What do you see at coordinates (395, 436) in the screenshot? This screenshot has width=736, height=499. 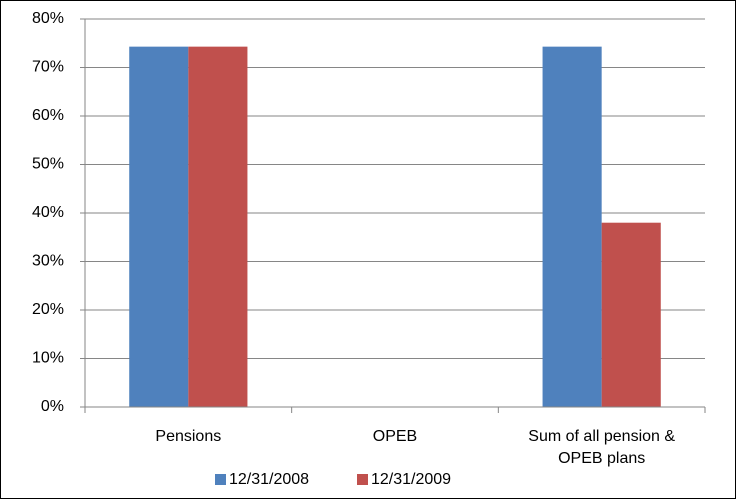 I see `x-tick-label: OPEB` at bounding box center [395, 436].